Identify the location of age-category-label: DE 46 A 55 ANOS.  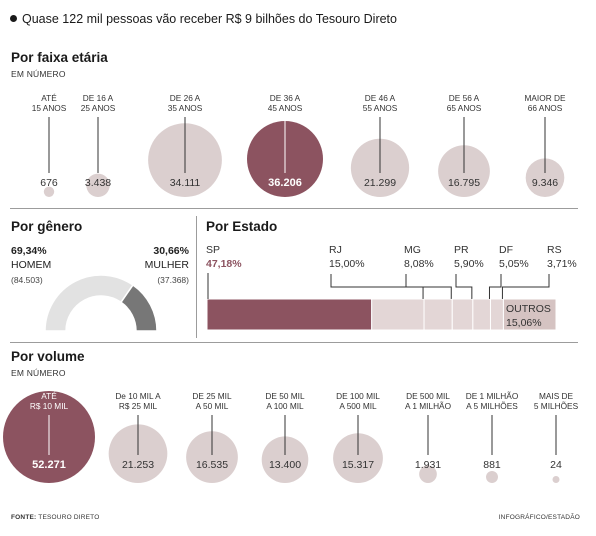
(380, 103).